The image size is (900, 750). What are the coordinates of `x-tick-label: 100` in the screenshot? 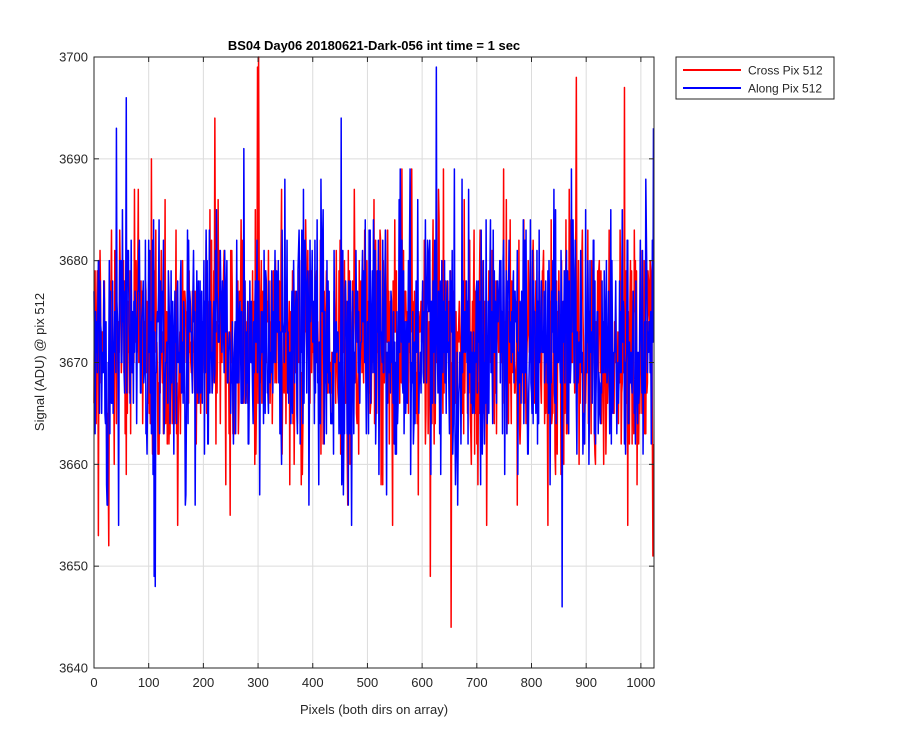 It's located at (149, 682).